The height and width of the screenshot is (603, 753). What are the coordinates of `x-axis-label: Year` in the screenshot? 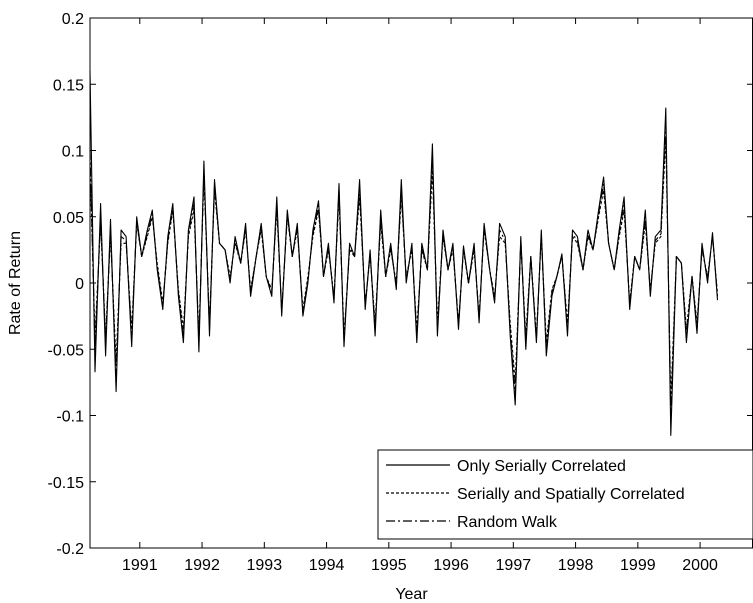 It's located at (411, 594).